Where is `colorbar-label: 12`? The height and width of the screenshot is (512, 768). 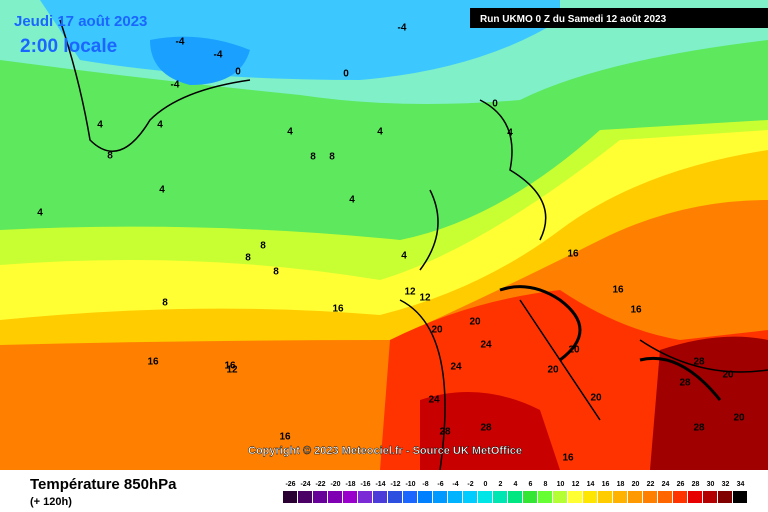
colorbar-label: 12 is located at coordinates (576, 484).